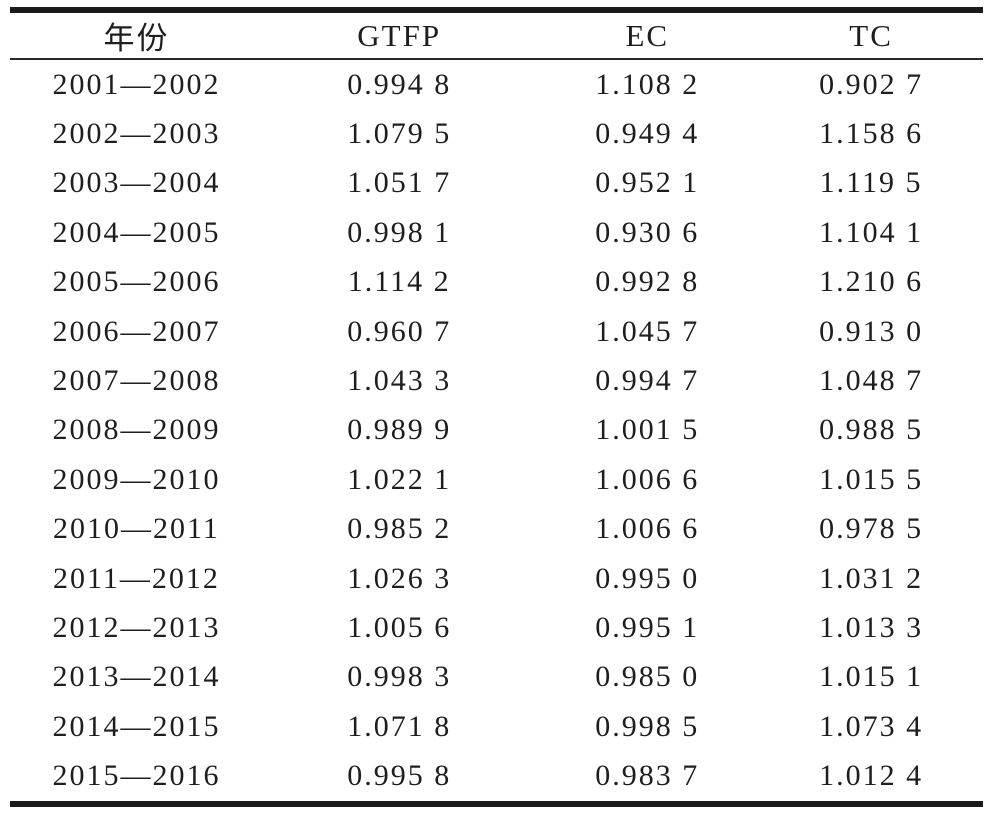 This screenshot has height=816, width=992. What do you see at coordinates (647, 232) in the screenshot?
I see `ec-cell: 0.930 6` at bounding box center [647, 232].